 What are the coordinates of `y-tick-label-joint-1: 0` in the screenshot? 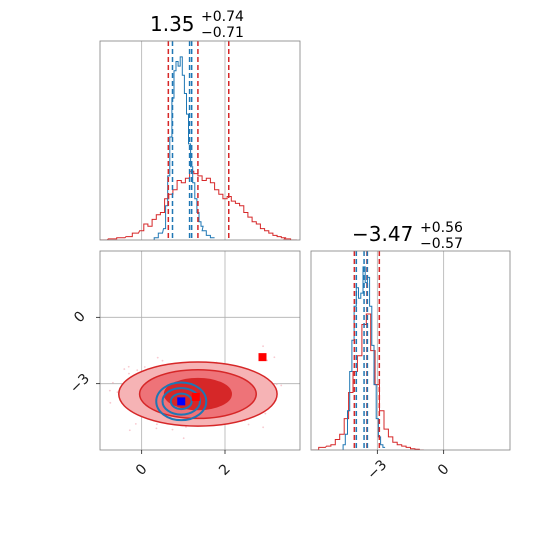 It's located at (80, 317).